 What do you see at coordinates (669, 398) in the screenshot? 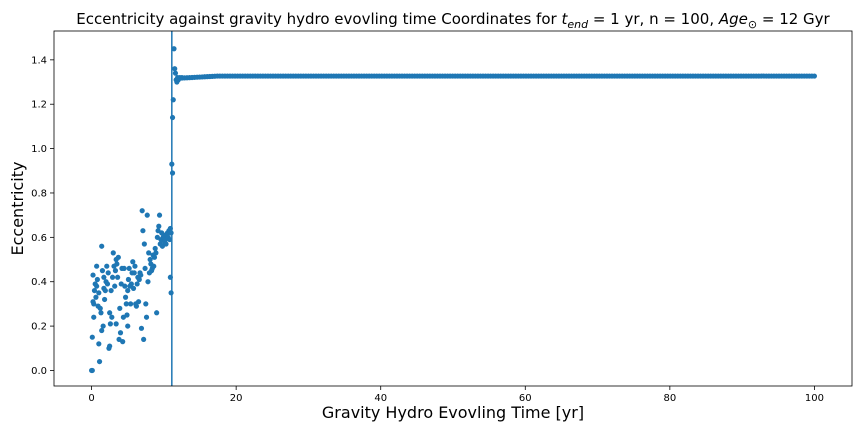
I see `x-tick-label: 80` at bounding box center [669, 398].